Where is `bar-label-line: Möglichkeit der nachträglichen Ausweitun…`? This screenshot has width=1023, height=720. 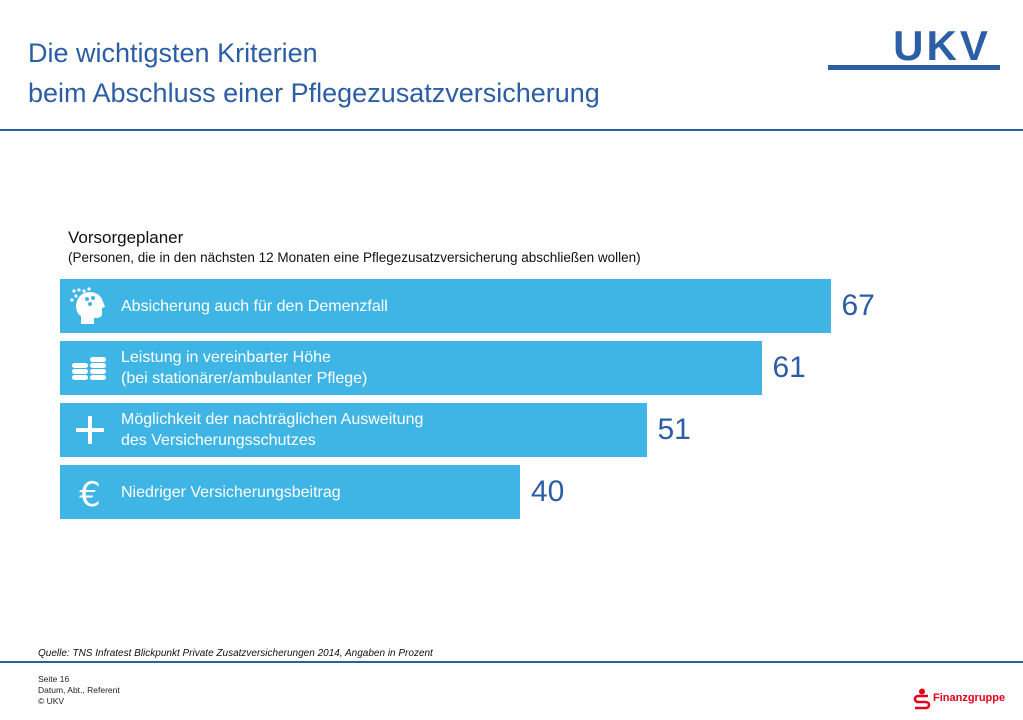 bar-label-line: Möglichkeit der nachträglichen Ausweitun… is located at coordinates (272, 419).